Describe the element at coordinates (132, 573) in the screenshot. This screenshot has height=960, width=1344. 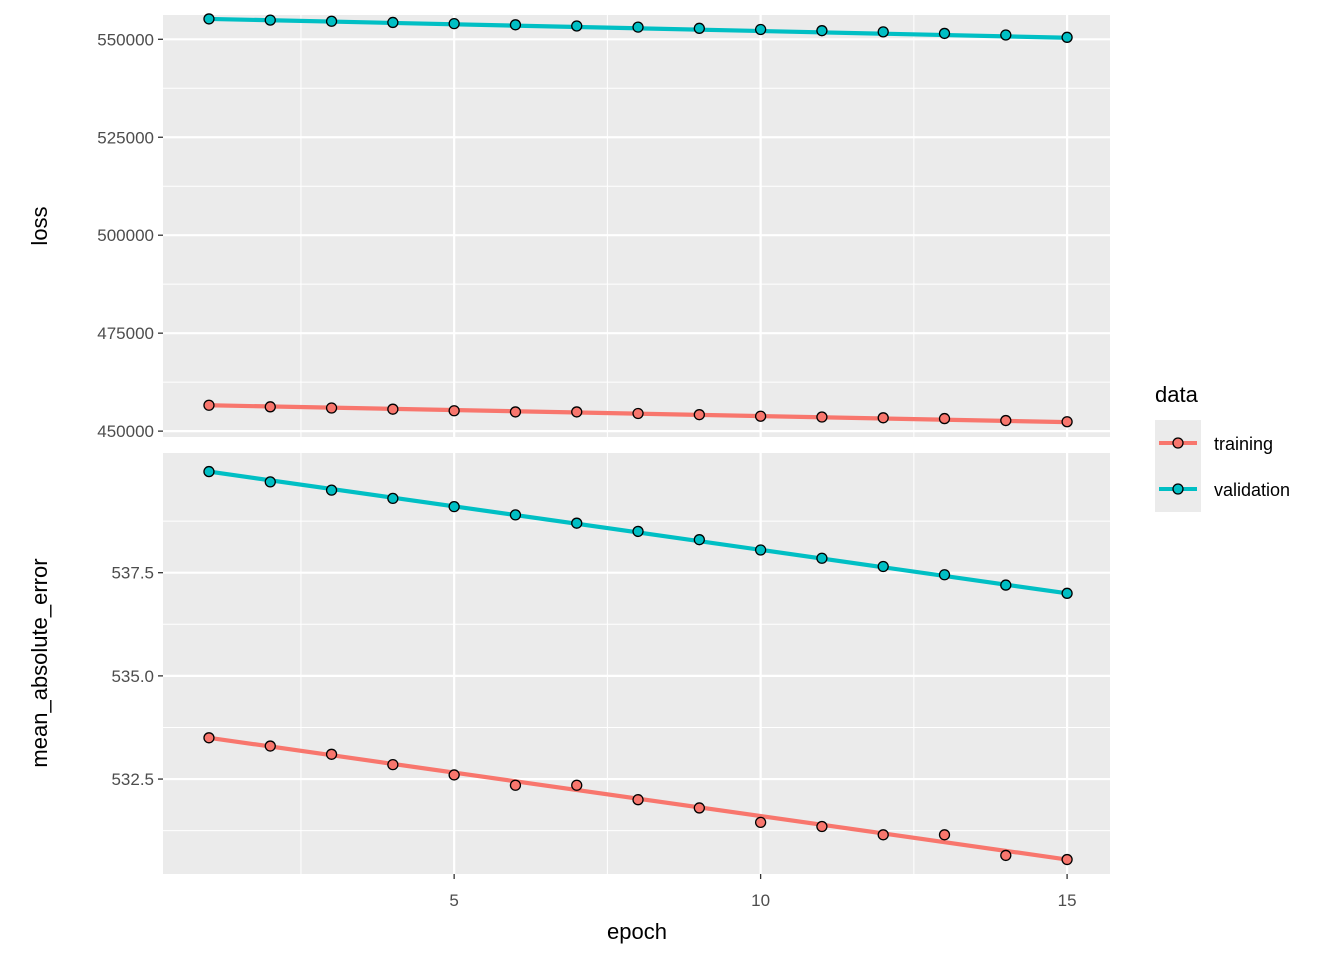
I see `y-tick-label: 537.5` at that location.